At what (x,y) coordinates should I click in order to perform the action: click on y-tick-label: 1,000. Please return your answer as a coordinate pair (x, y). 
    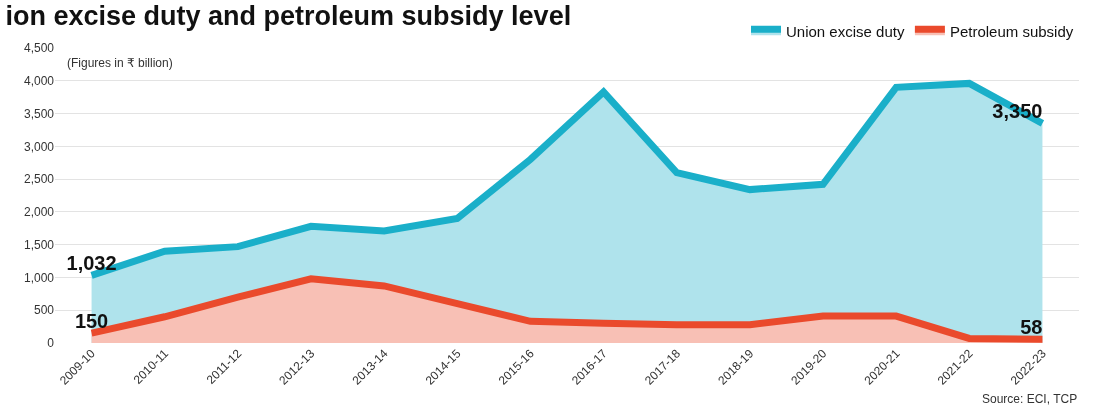
    Looking at the image, I should click on (39, 277).